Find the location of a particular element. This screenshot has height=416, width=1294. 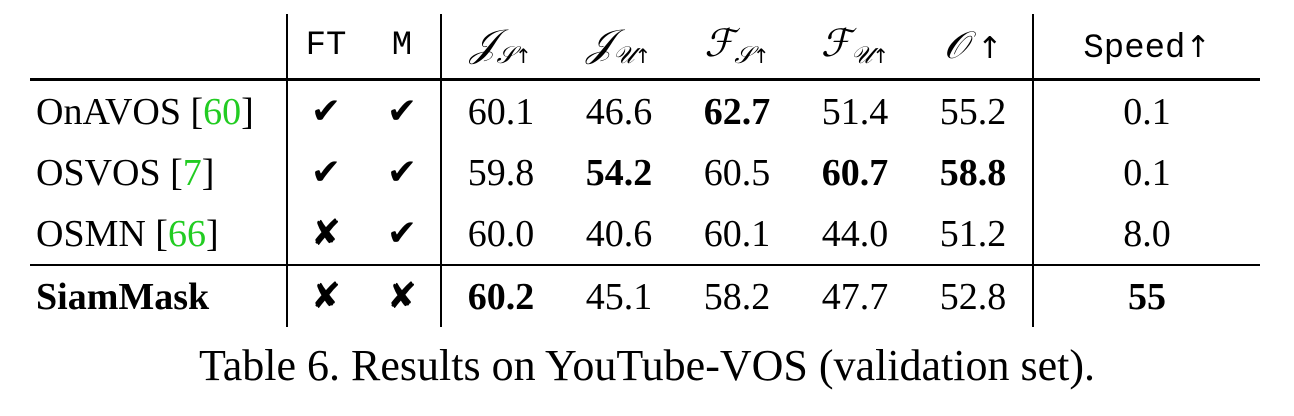

overall-value: 58.8 is located at coordinates (973, 172).